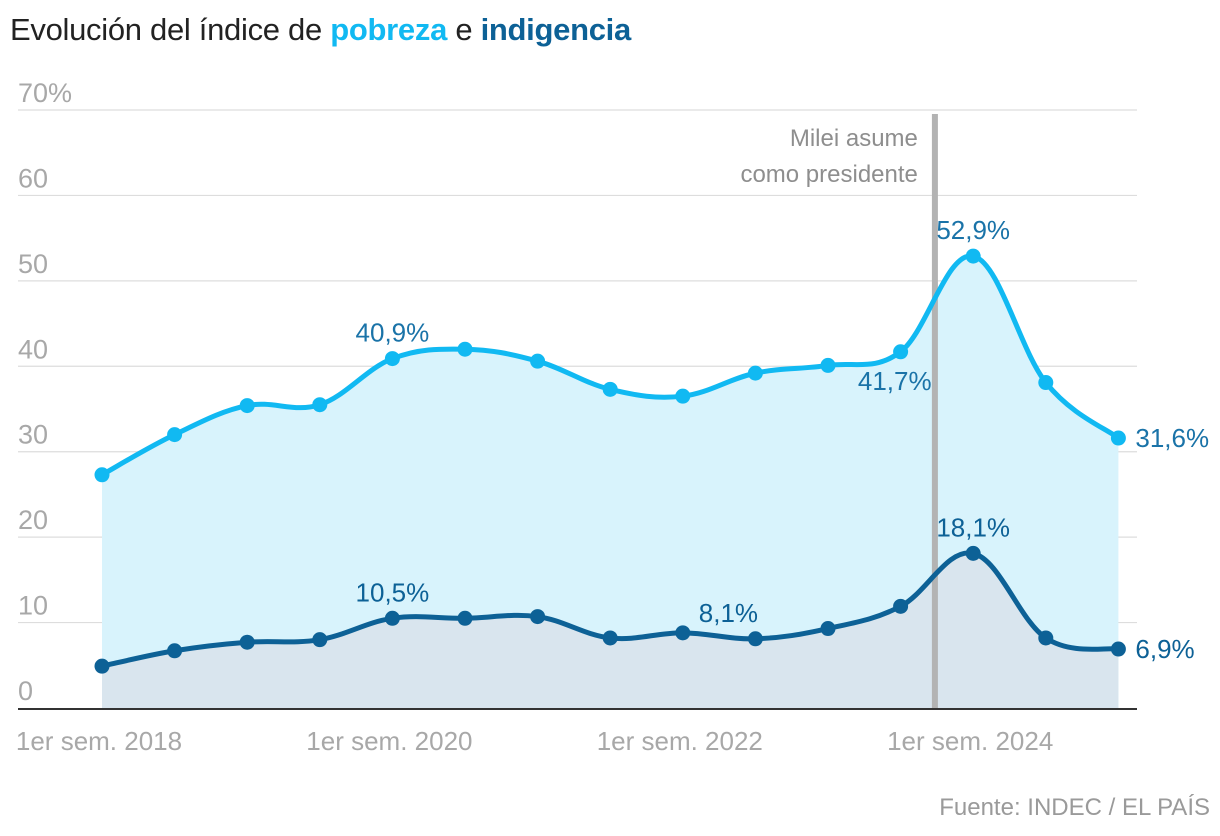 The image size is (1220, 836). What do you see at coordinates (556, 29) in the screenshot?
I see `title-series-indigencia: indigencia` at bounding box center [556, 29].